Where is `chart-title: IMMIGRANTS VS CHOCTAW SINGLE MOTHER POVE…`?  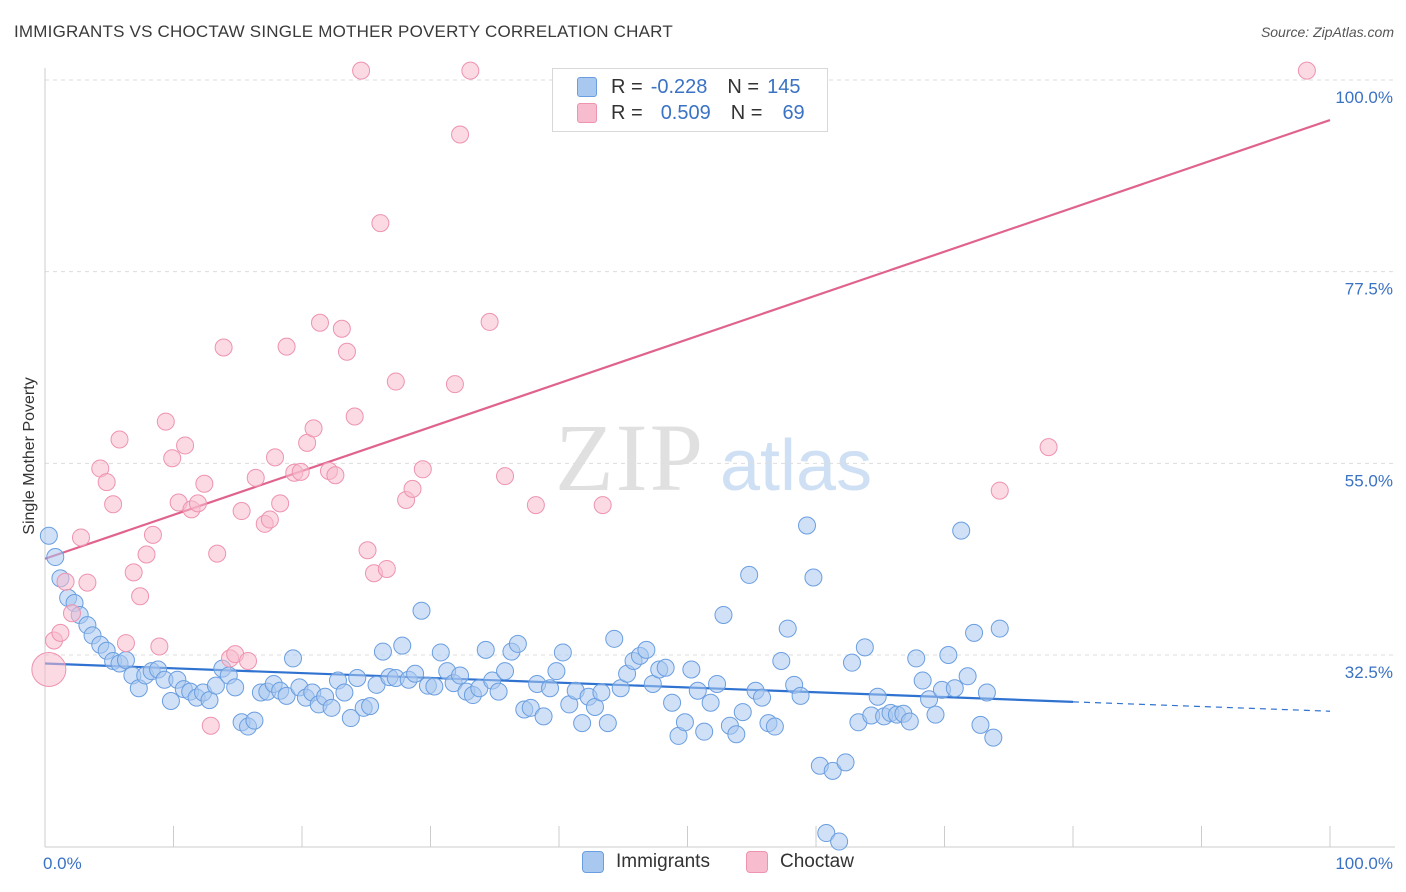
chart-title: IMMIGRANTS VS CHOCTAW SINGLE MOTHER POVE… is located at coordinates (343, 31).